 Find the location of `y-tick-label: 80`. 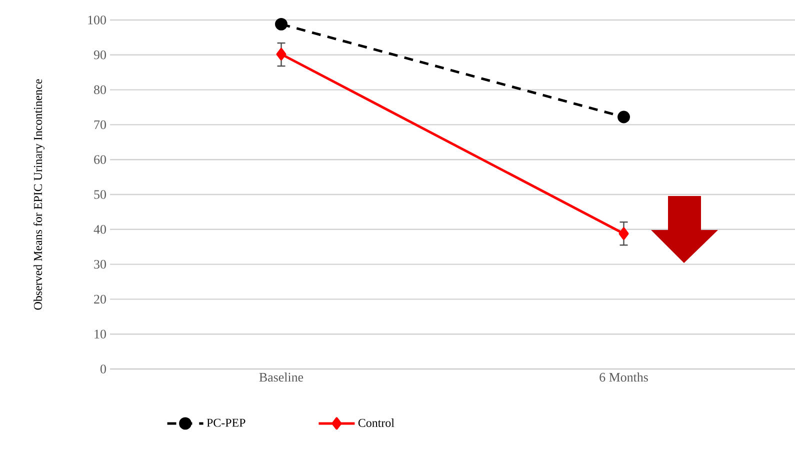

y-tick-label: 80 is located at coordinates (100, 89).